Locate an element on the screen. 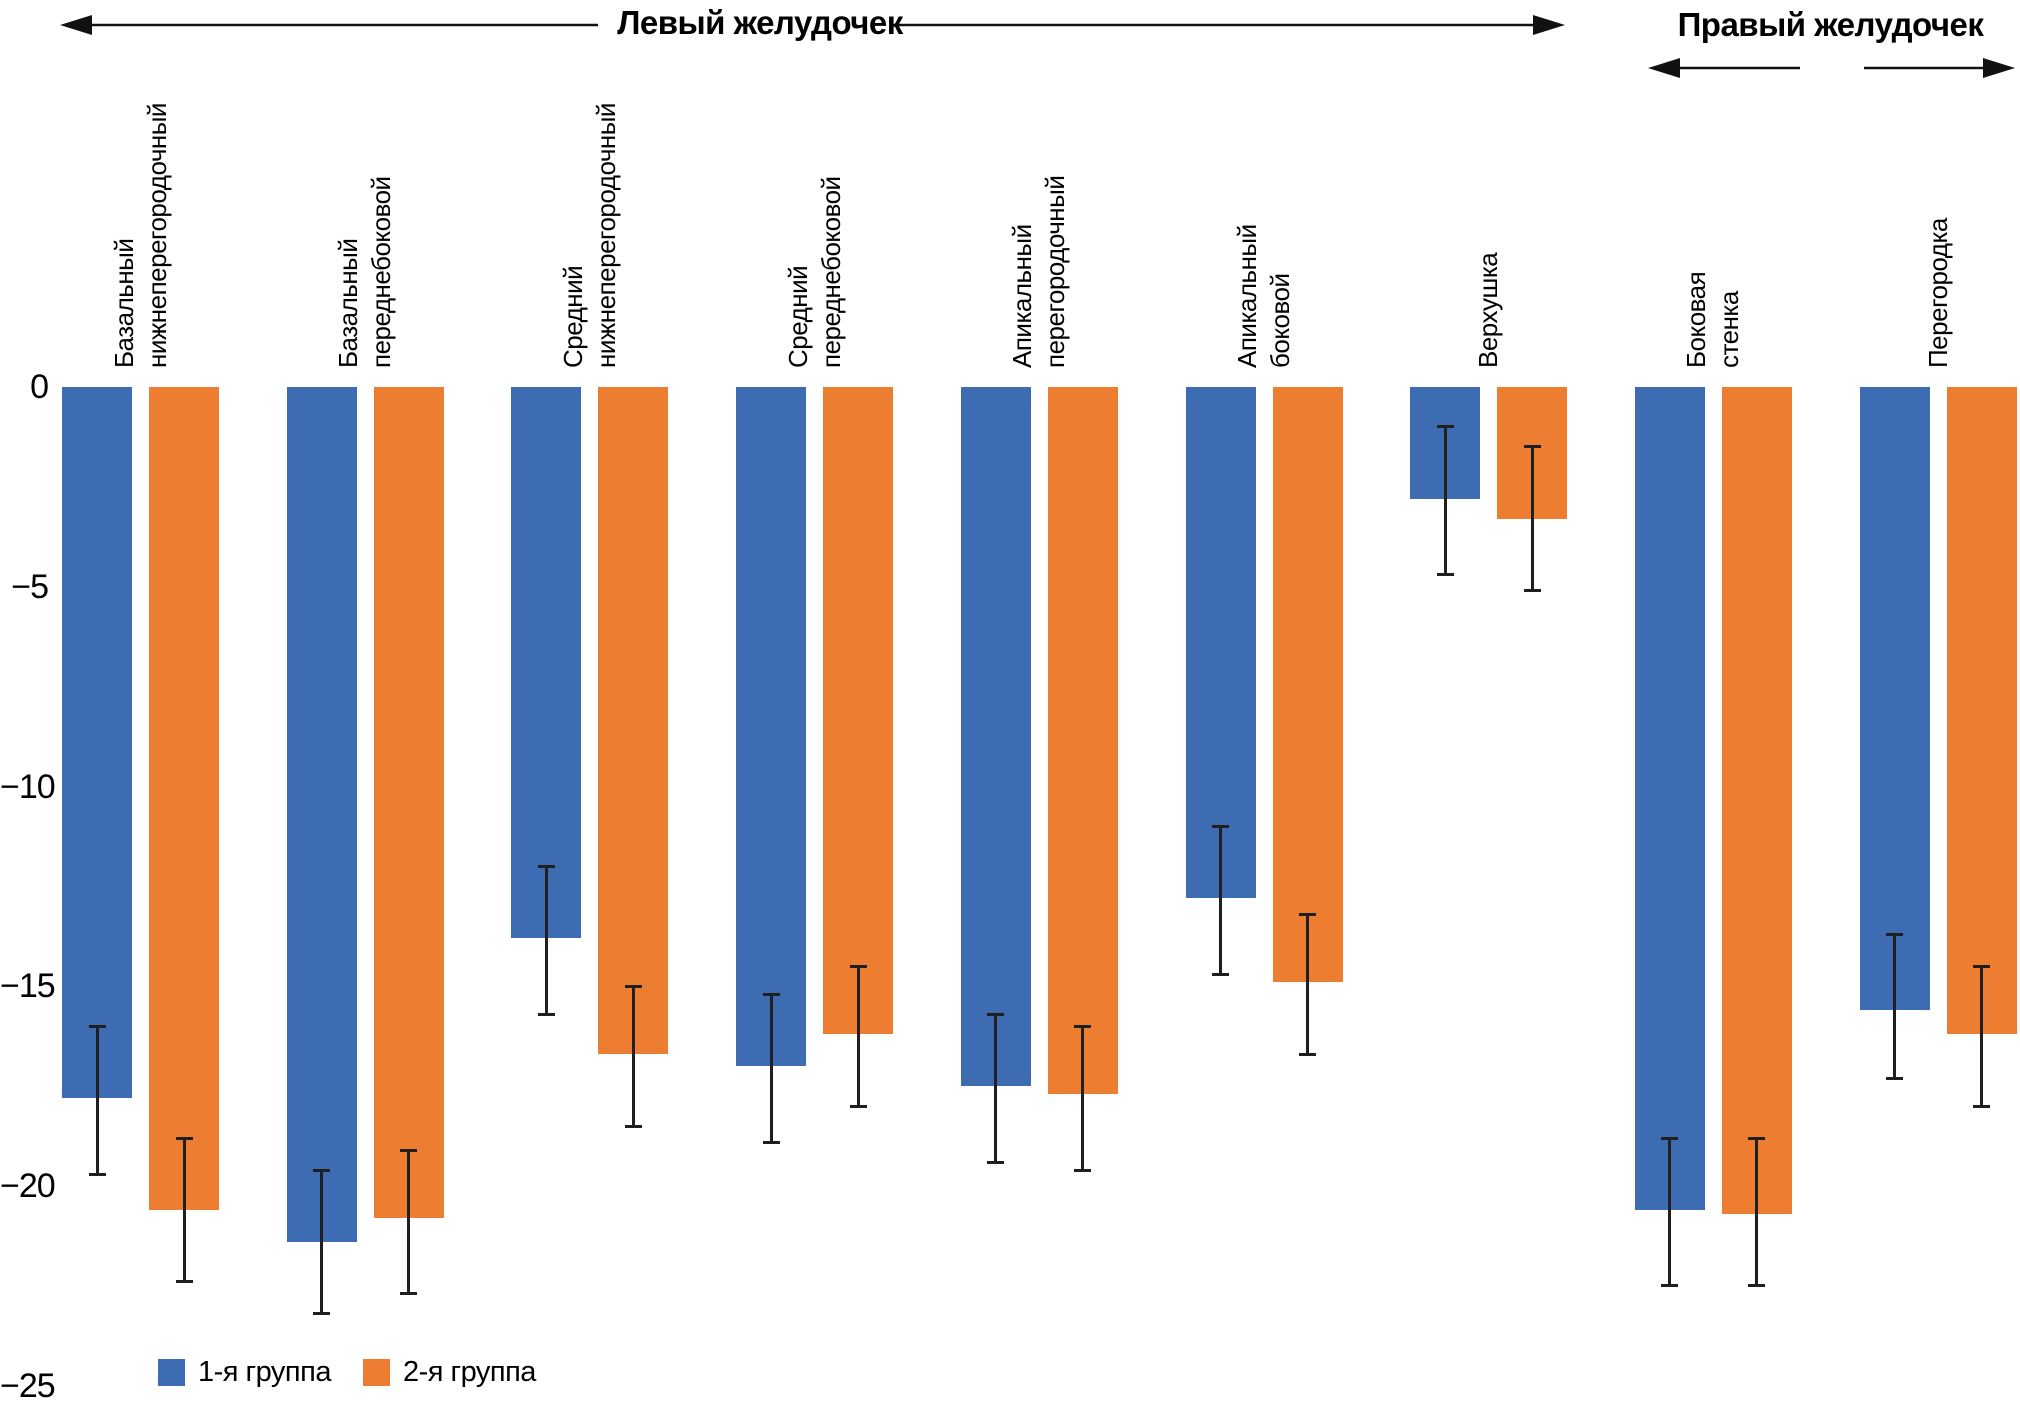 Image resolution: width=2020 pixels, height=1413 pixels. bar-series1-cat3 is located at coordinates (546, 663).